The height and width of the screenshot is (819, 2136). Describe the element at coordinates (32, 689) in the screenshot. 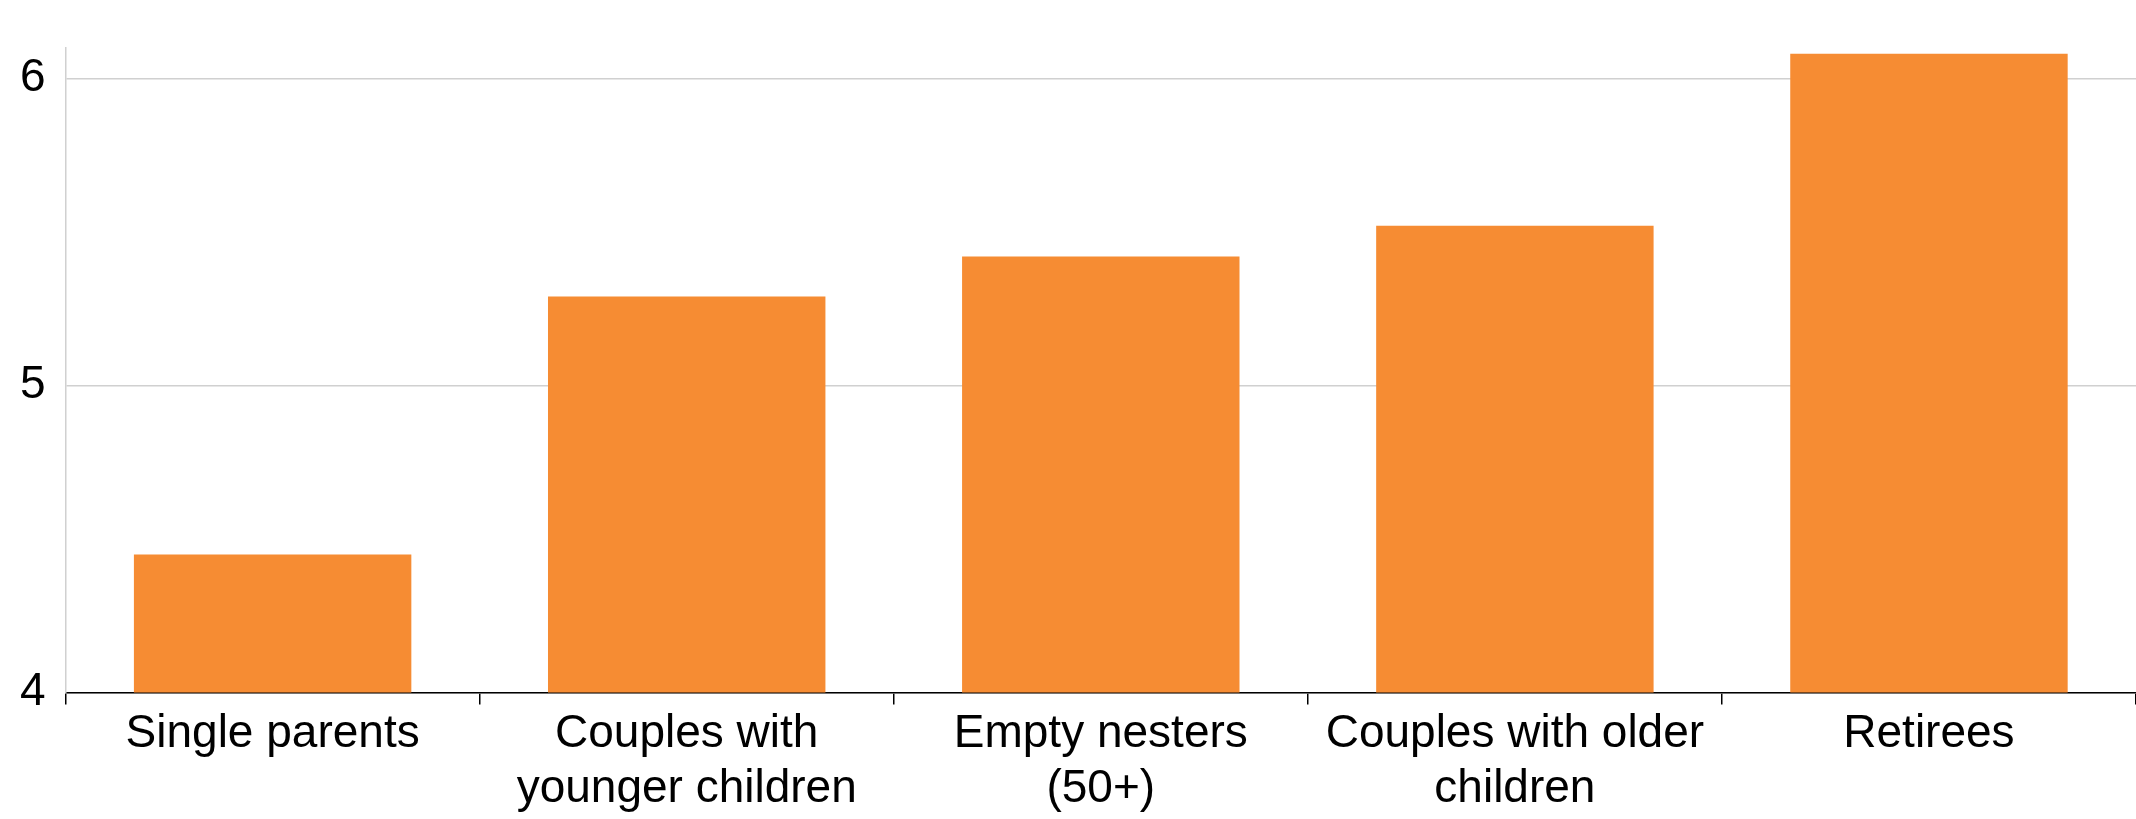

I see `y-tick-label: 4` at that location.